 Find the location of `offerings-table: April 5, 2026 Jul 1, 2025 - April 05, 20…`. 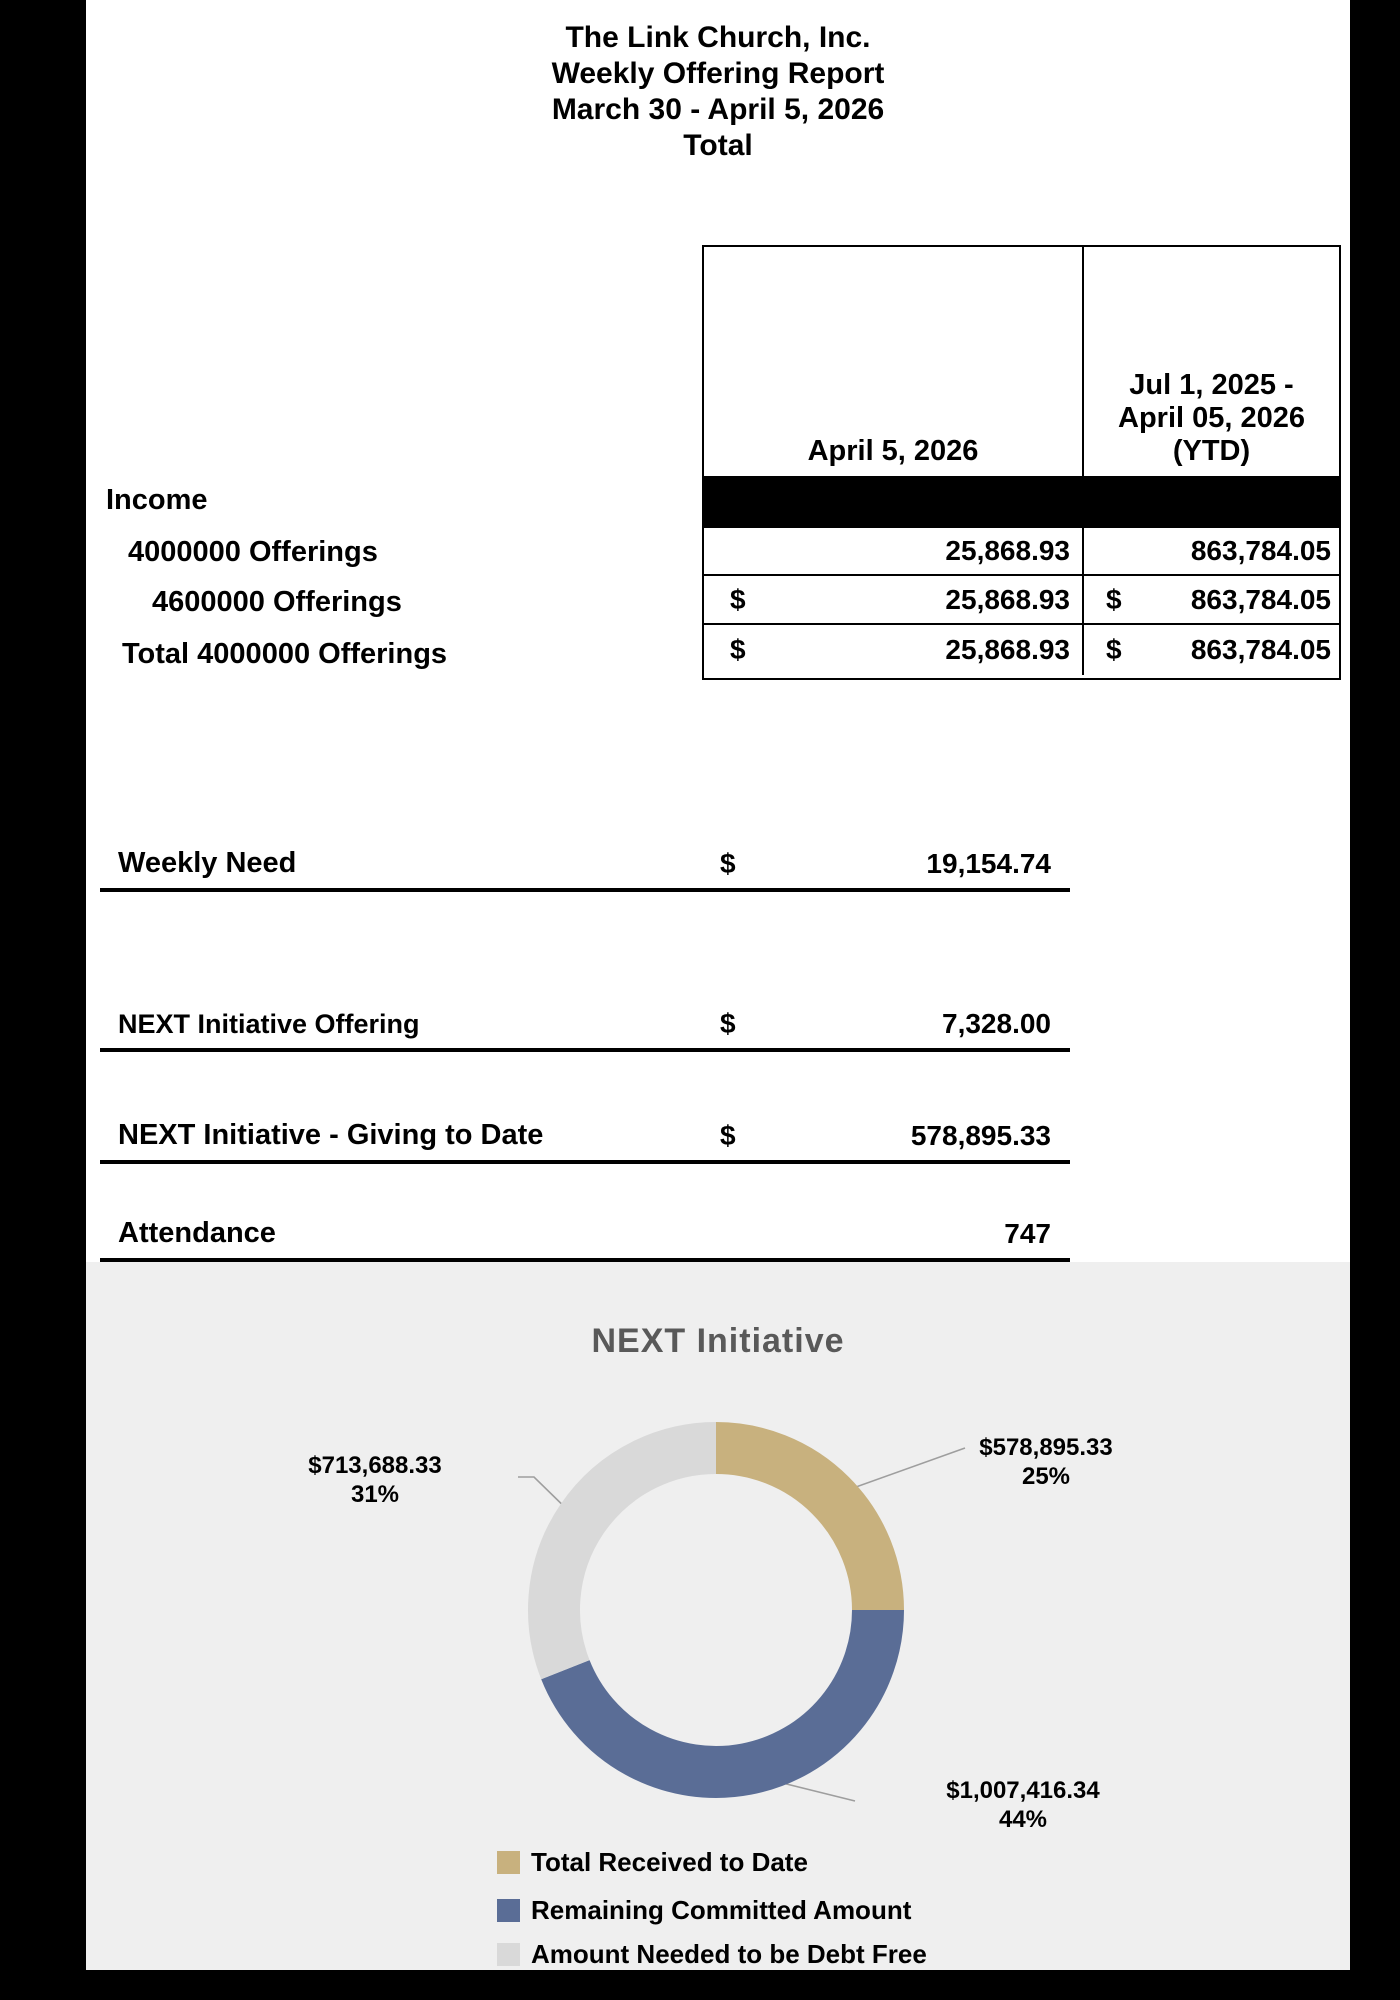

offerings-table: April 5, 2026 Jul 1, 2025 - April 05, 20… is located at coordinates (1021, 462).